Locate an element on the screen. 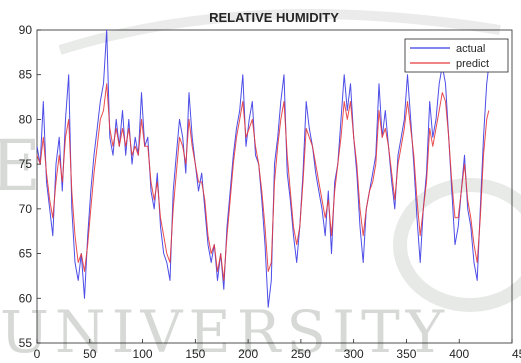 The height and width of the screenshot is (363, 521). y-tick-label: 65 is located at coordinates (26, 254).